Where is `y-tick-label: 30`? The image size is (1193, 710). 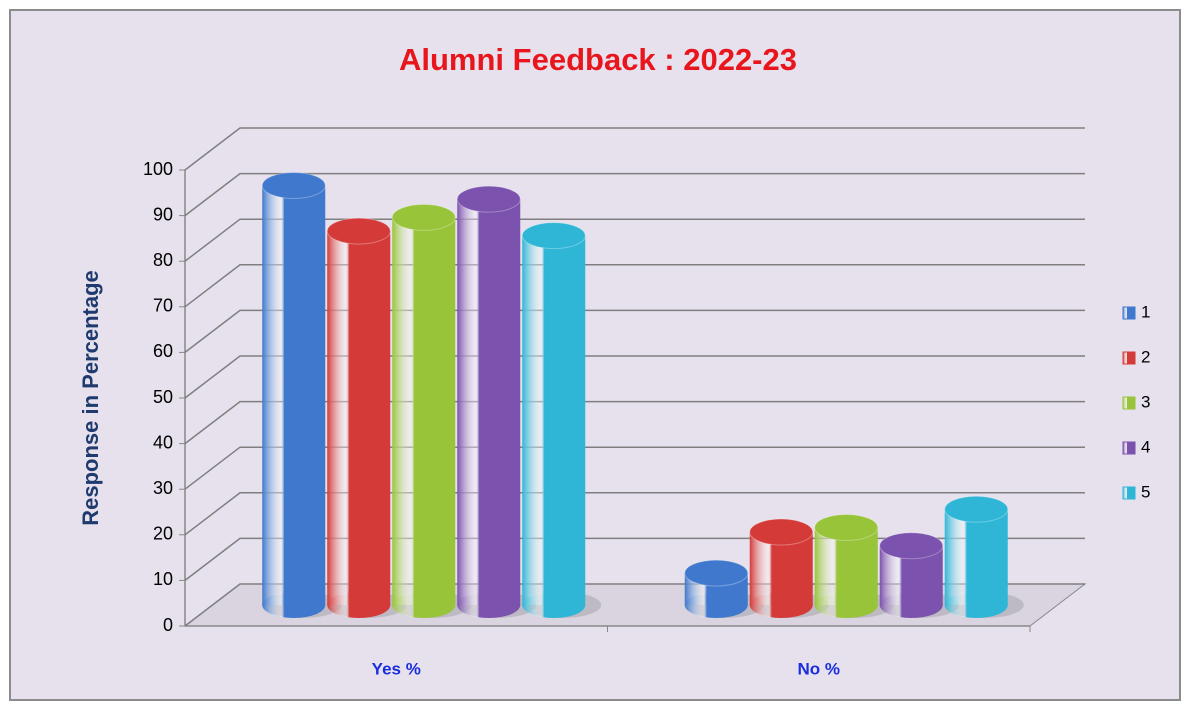 y-tick-label: 30 is located at coordinates (163, 488).